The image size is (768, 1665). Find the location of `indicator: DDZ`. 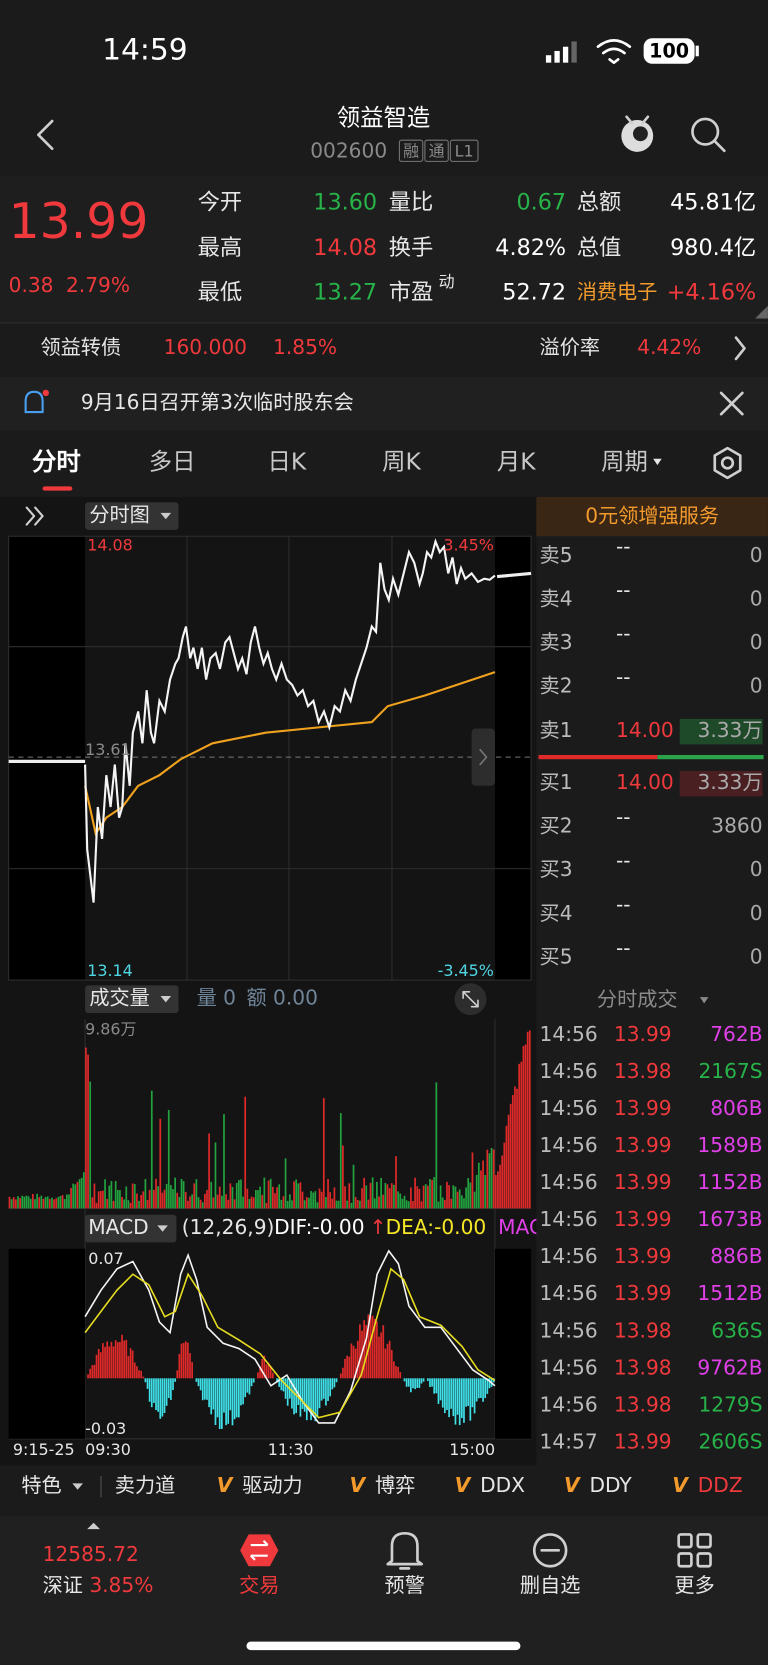

indicator: DDZ is located at coordinates (720, 1485).